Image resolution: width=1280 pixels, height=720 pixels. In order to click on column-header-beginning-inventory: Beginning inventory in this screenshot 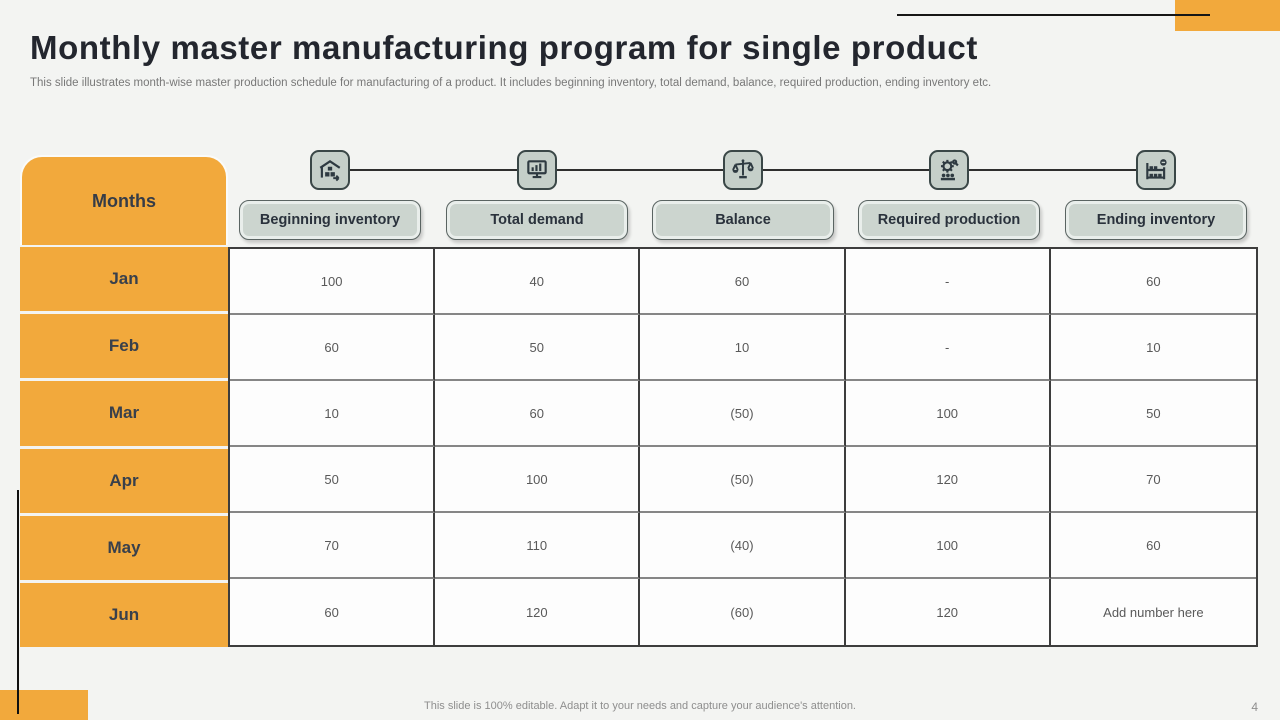, I will do `click(330, 220)`.